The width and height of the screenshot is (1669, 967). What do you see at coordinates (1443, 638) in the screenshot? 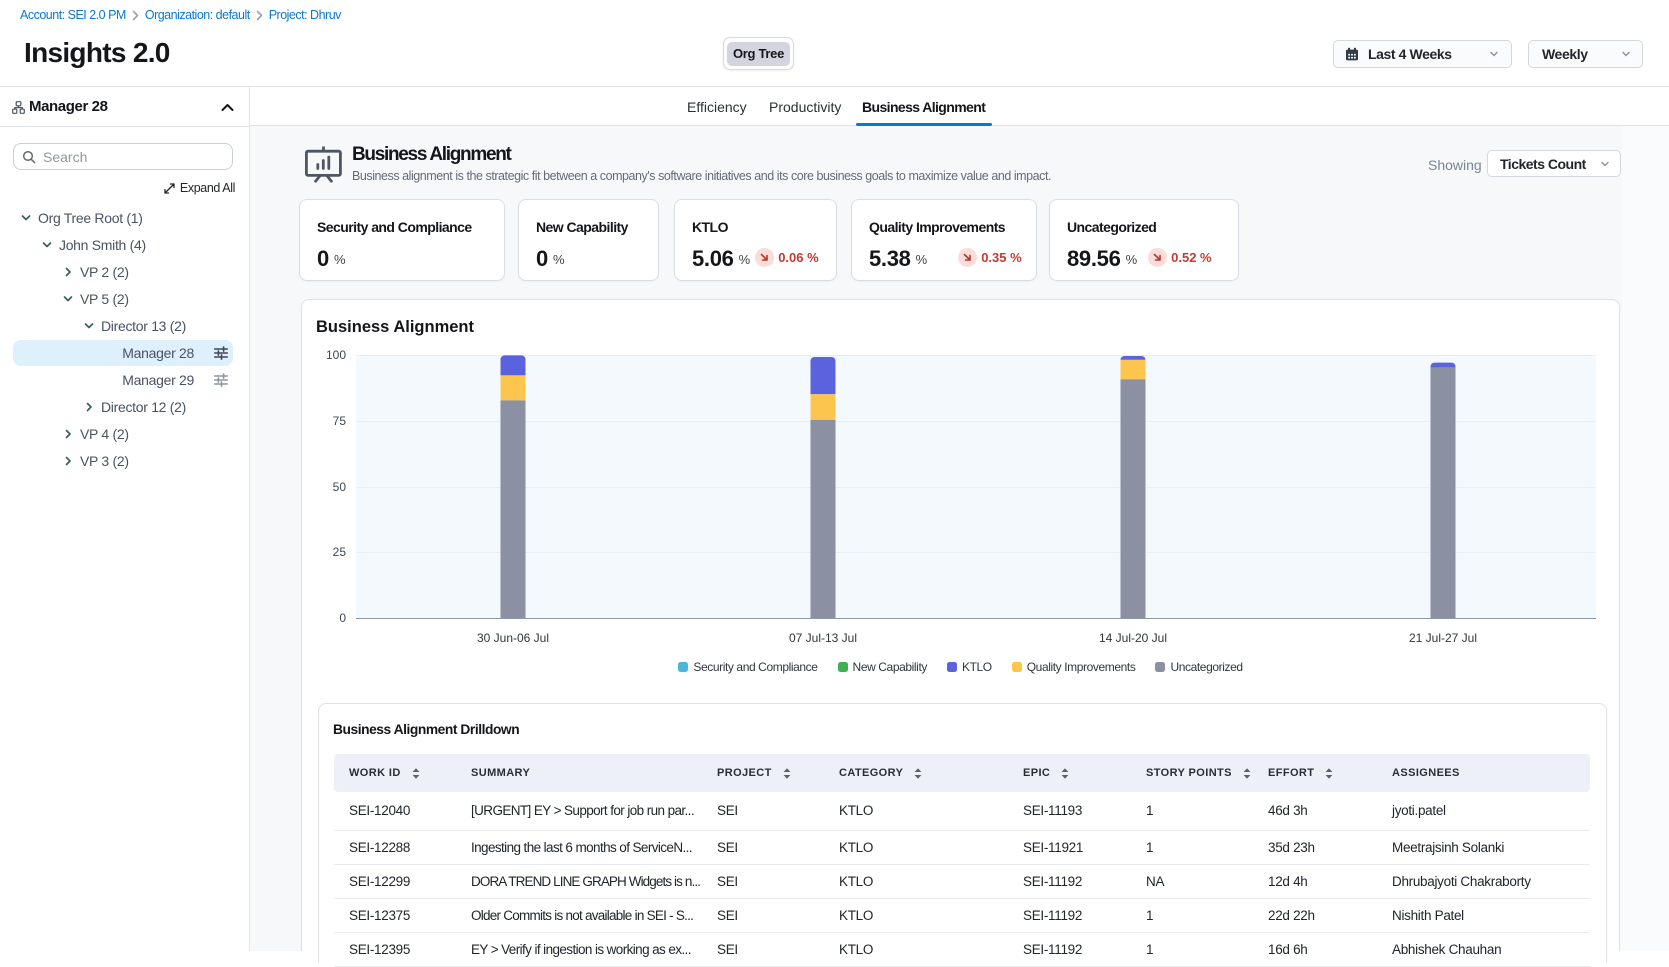
I see `svg-text: 21 Jul-27 Jul` at bounding box center [1443, 638].